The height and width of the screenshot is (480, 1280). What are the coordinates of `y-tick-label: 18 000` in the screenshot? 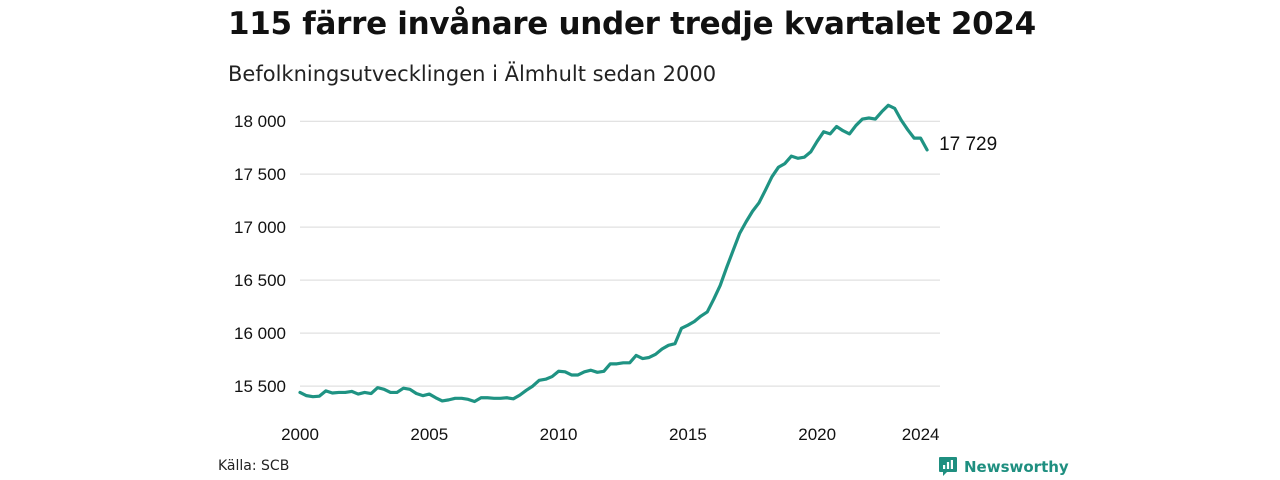 It's located at (260, 121).